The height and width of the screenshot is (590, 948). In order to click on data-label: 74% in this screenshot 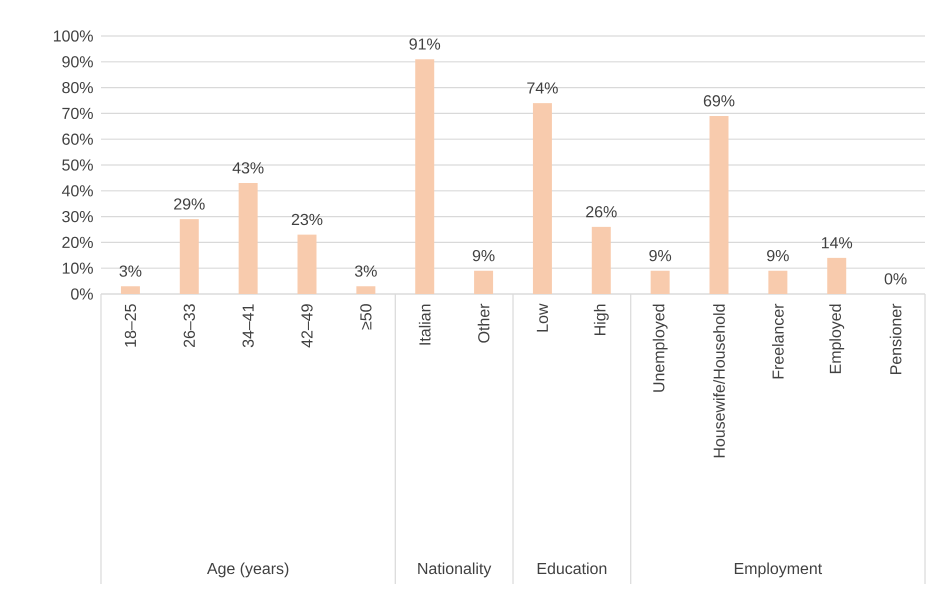, I will do `click(542, 88)`.